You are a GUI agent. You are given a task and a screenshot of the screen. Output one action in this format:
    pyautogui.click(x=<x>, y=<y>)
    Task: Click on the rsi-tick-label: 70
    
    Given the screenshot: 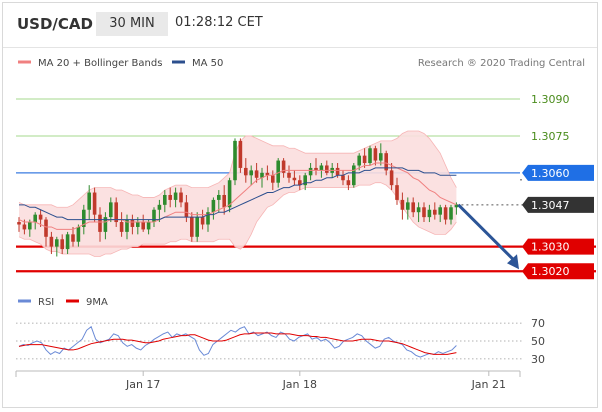 What is the action you would take?
    pyautogui.click(x=538, y=323)
    